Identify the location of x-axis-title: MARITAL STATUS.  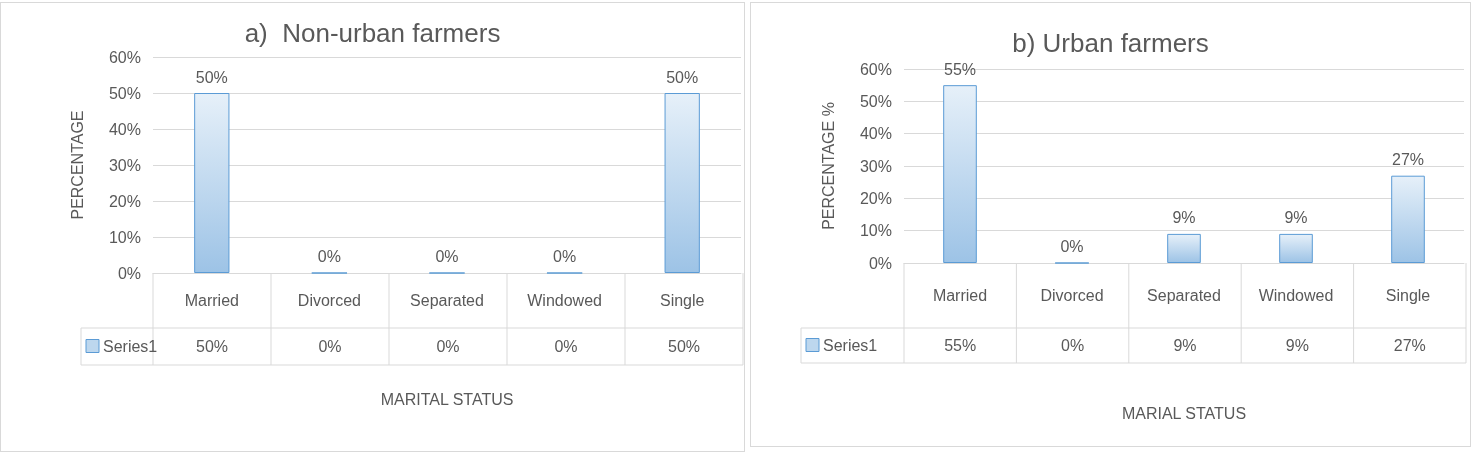
(447, 399).